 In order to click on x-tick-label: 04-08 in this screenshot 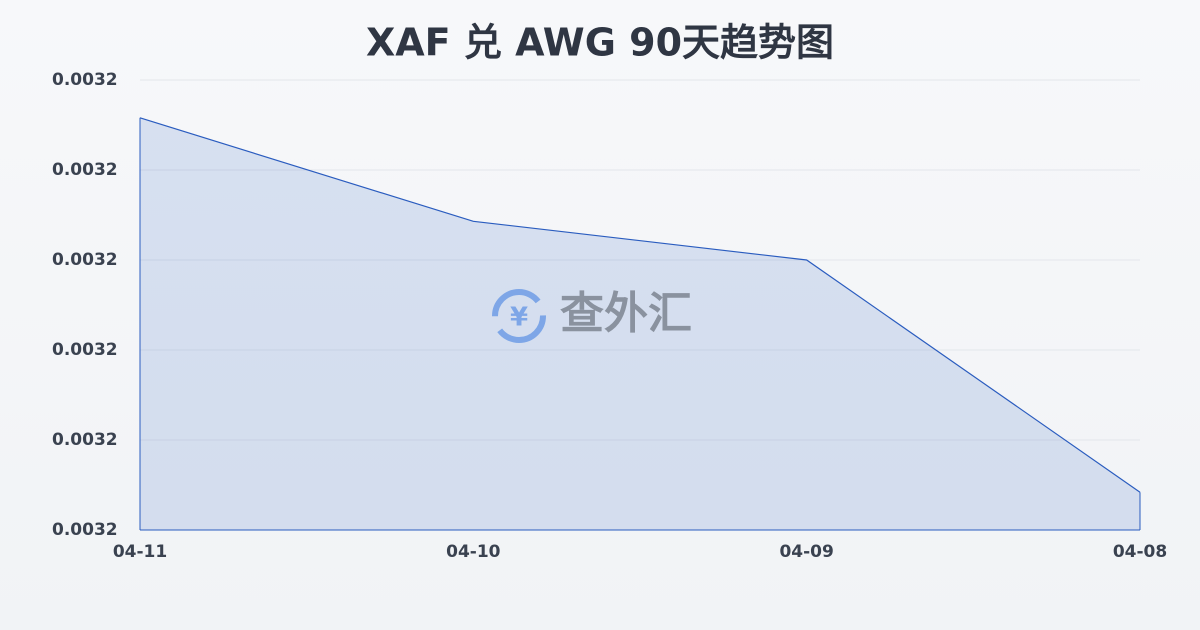, I will do `click(1140, 552)`.